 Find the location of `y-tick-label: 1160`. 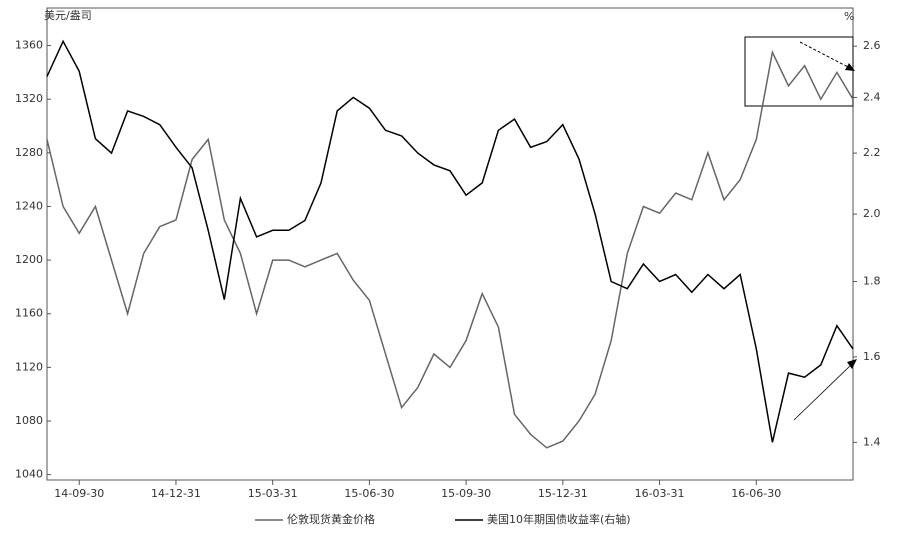

y-tick-label: 1160 is located at coordinates (29, 313).